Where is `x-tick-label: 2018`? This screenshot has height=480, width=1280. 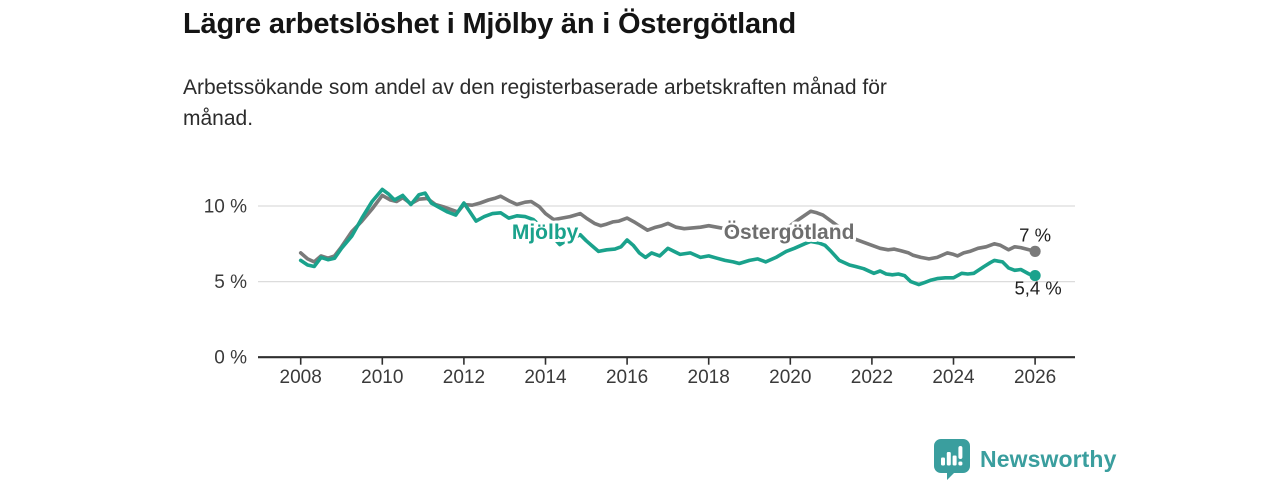
x-tick-label: 2018 is located at coordinates (709, 377).